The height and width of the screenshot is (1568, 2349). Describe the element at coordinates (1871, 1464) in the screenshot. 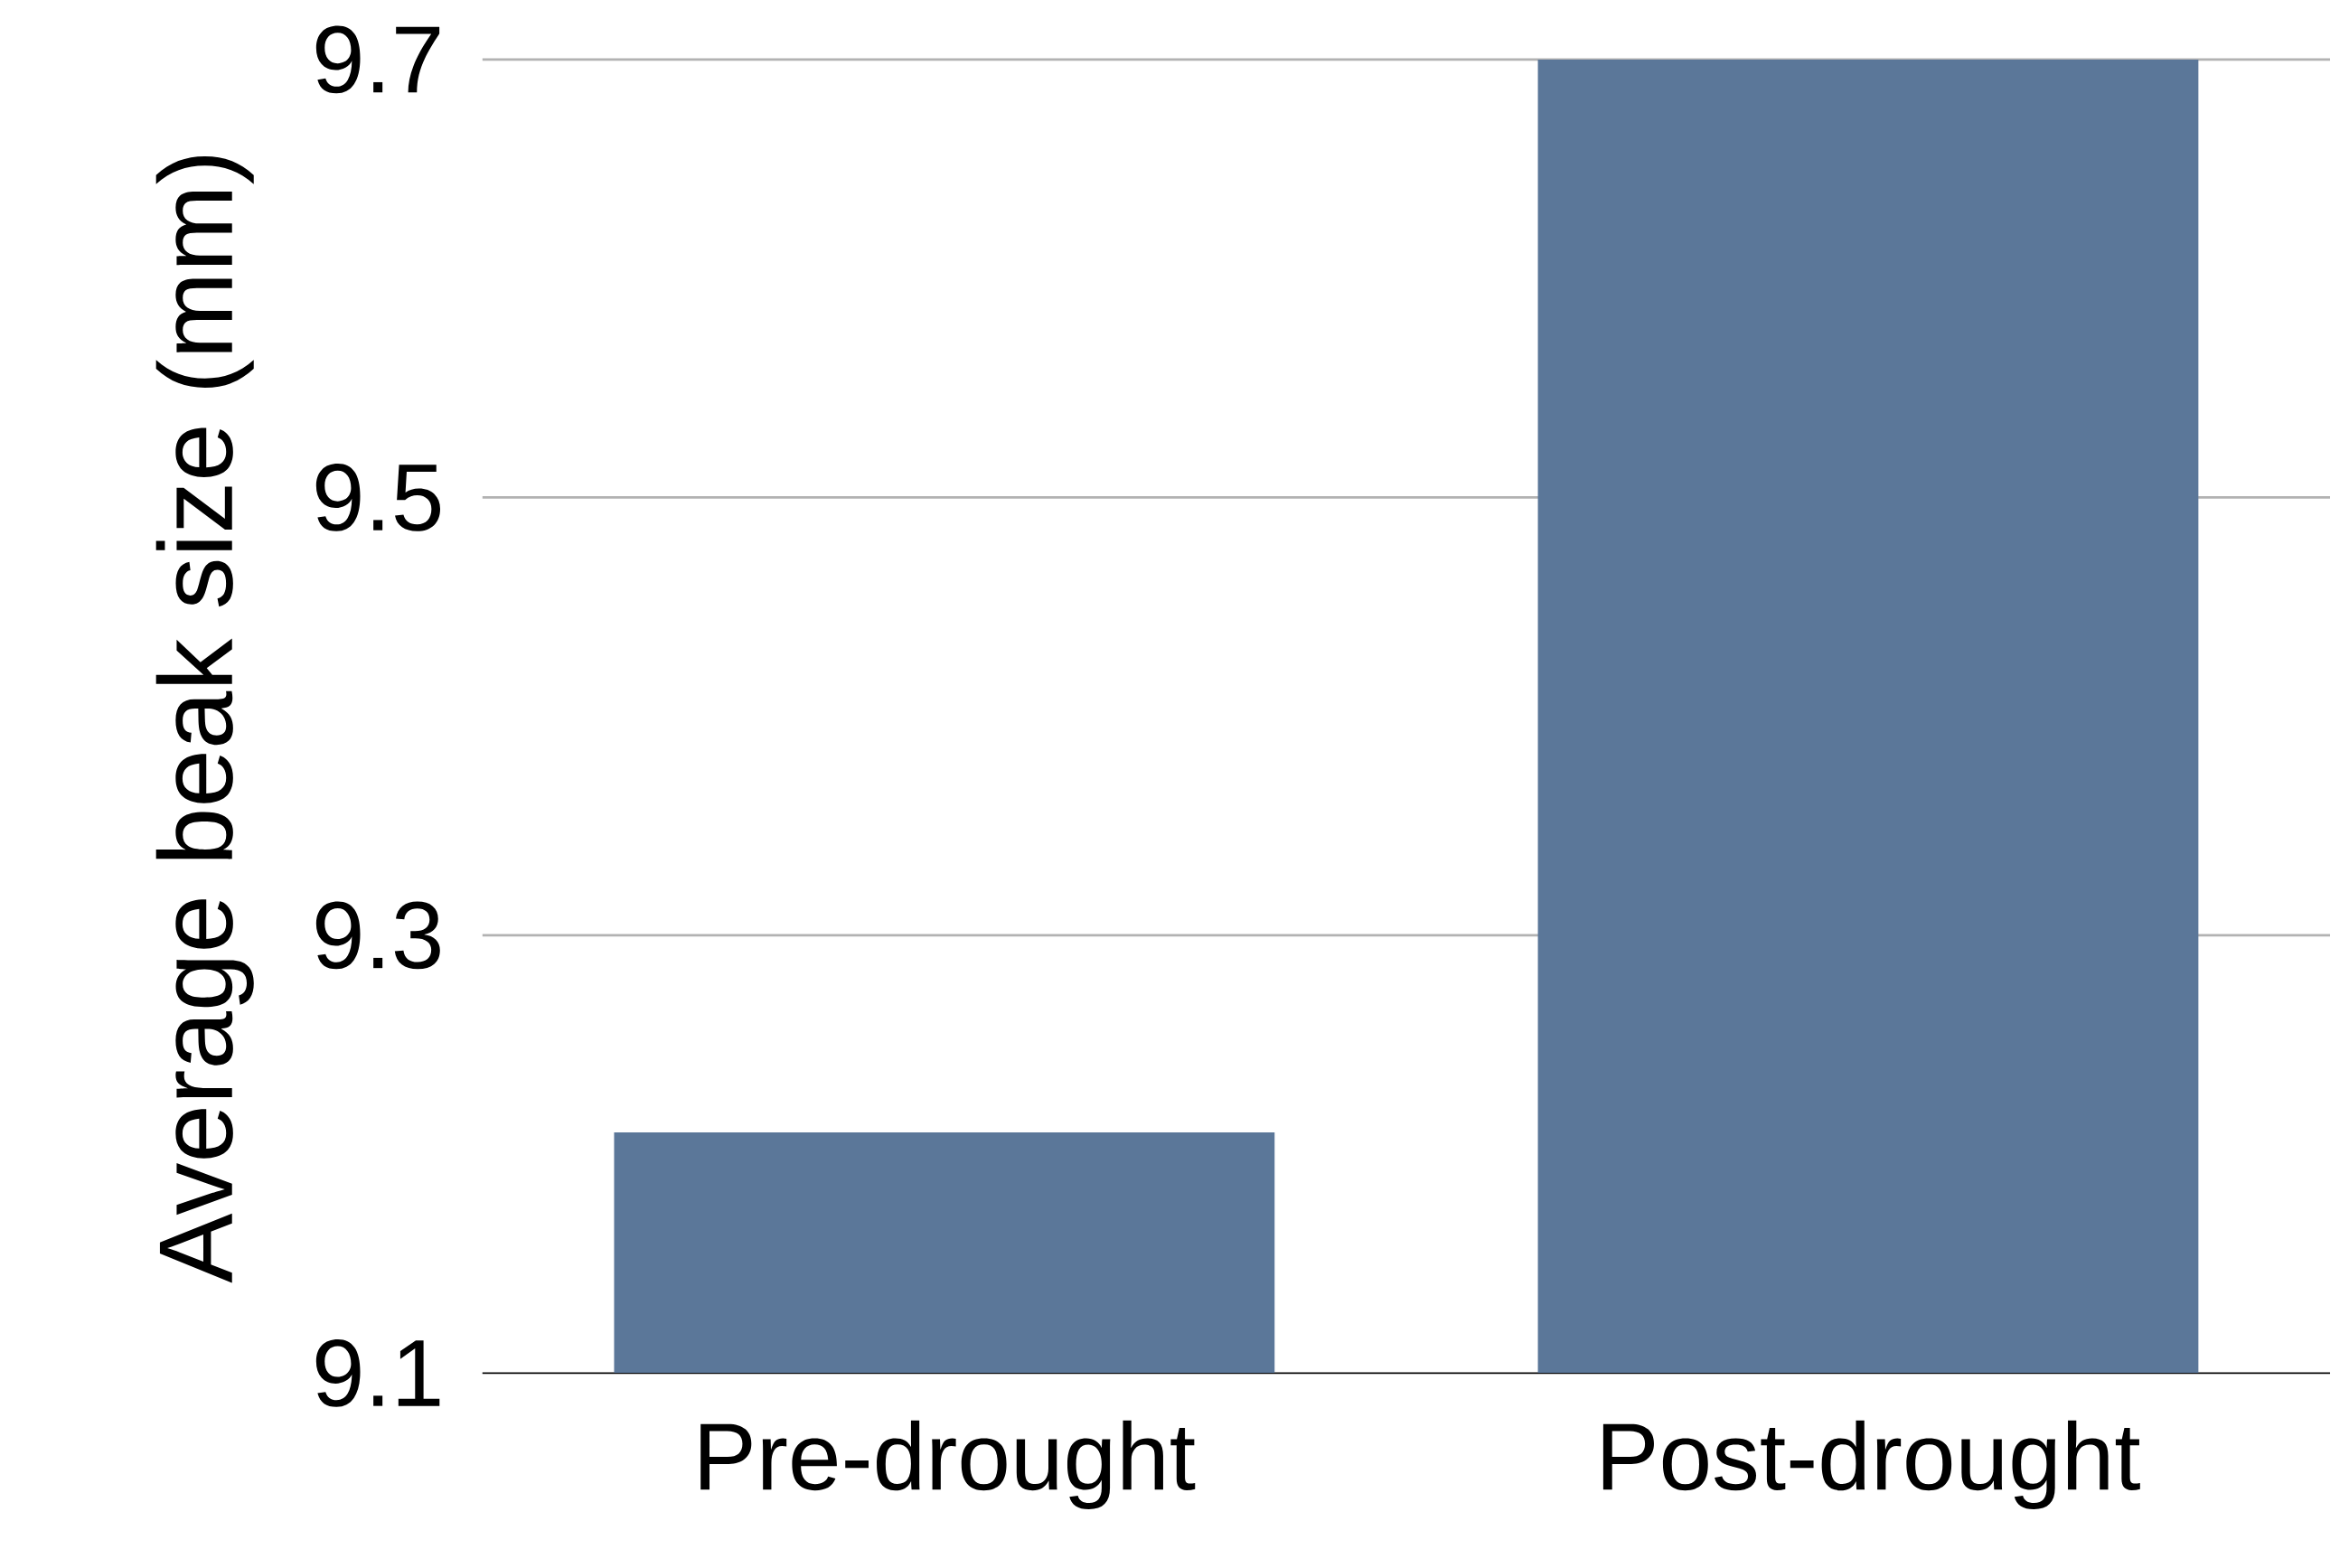

I see `x-tick-label: Post-drought` at that location.